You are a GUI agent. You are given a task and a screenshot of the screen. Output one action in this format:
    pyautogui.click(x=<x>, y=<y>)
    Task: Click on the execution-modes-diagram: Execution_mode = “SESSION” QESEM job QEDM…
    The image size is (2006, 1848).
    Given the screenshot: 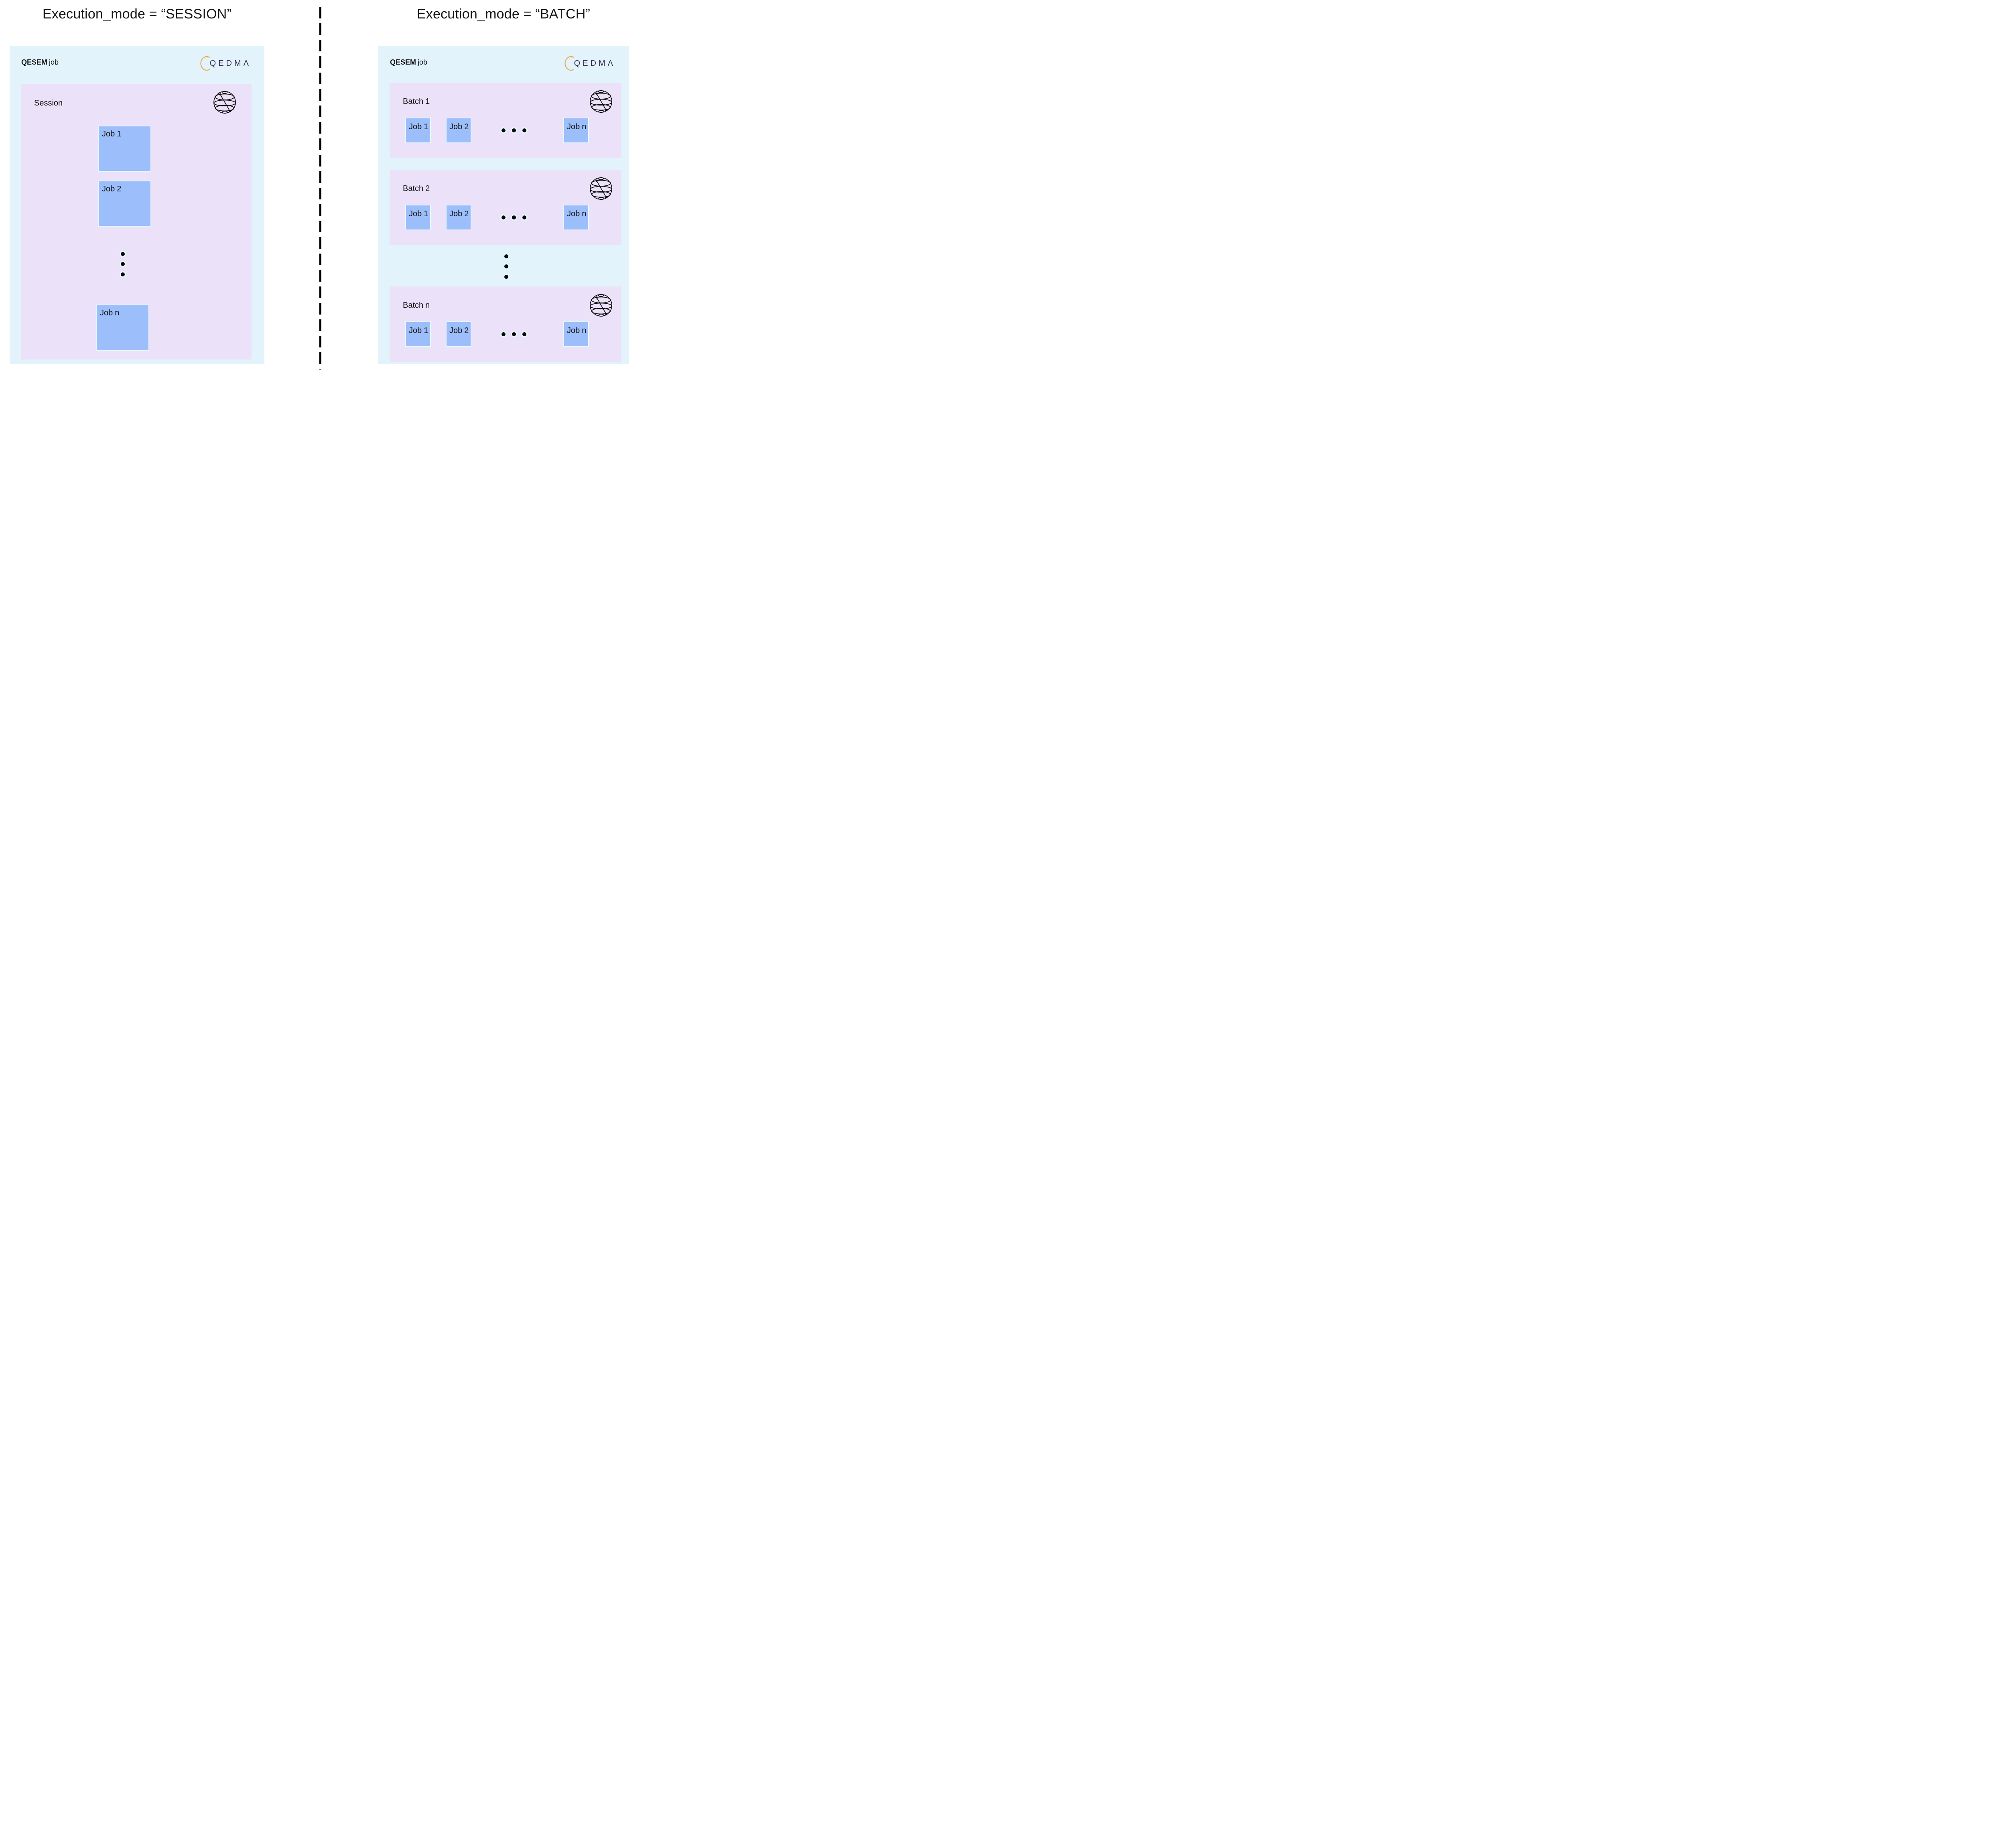 What is the action you would take?
    pyautogui.click(x=320, y=185)
    